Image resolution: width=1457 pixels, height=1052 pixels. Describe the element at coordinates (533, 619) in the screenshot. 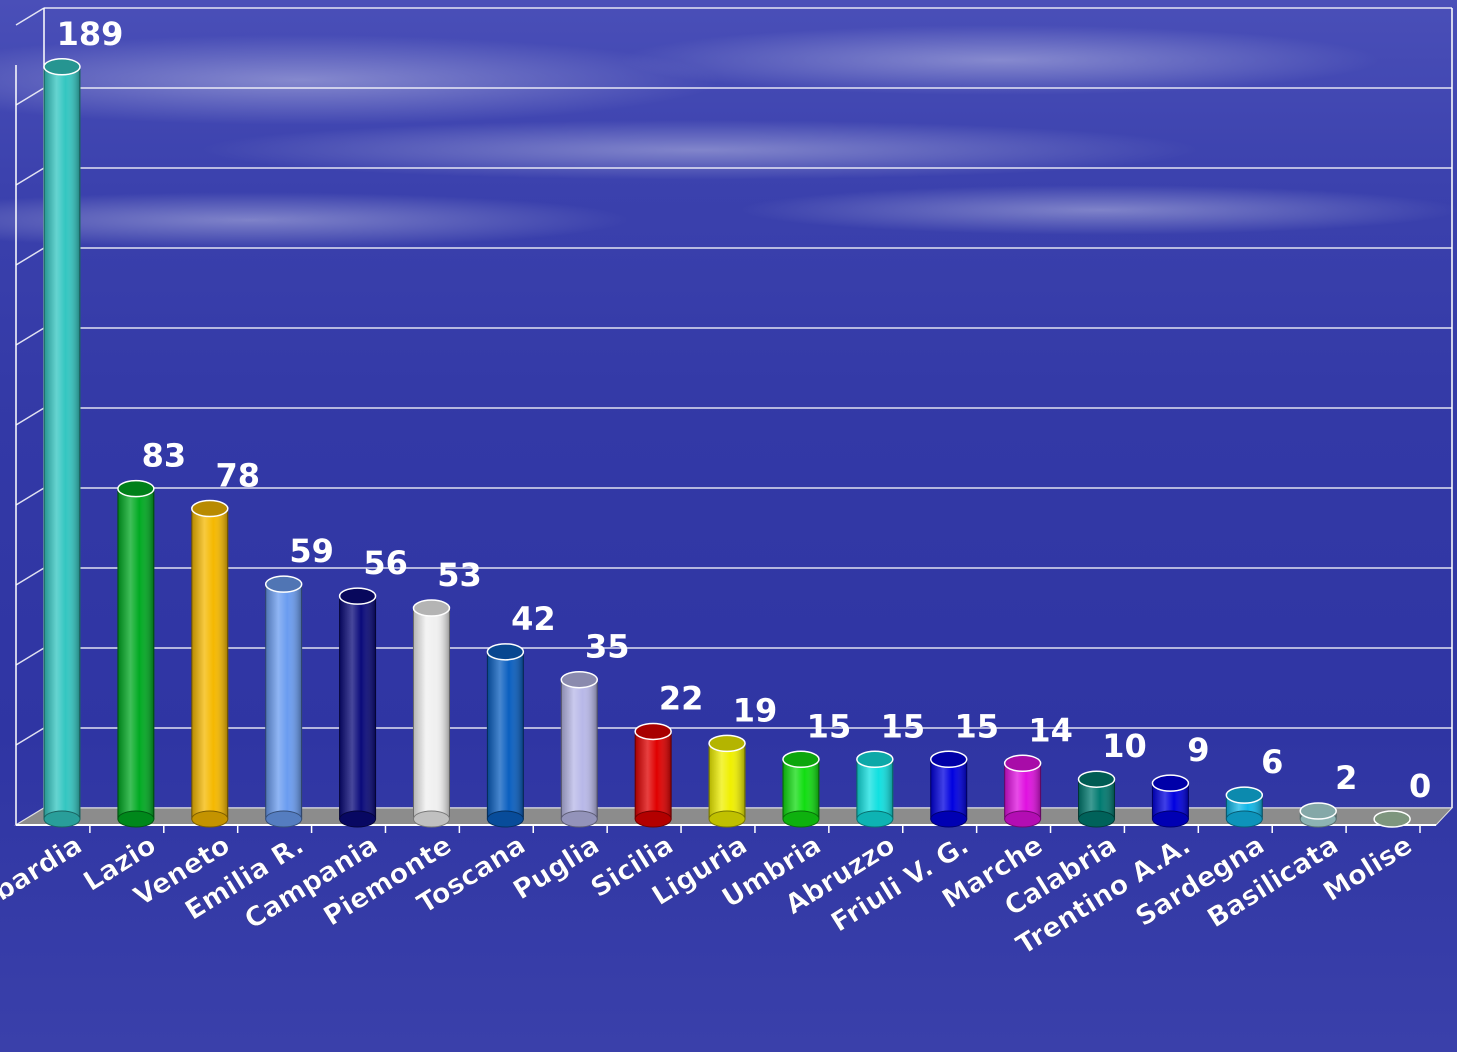

I see `data-label: 42` at that location.